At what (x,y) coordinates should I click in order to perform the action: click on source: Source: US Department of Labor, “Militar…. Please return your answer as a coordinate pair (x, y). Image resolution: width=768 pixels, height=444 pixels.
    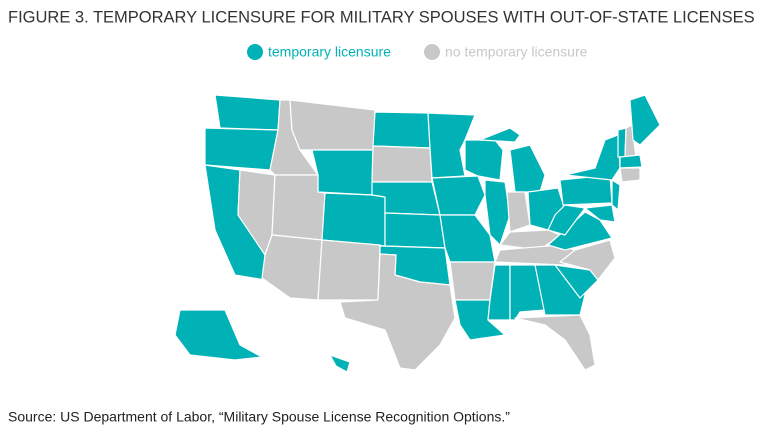
    Looking at the image, I should click on (259, 417).